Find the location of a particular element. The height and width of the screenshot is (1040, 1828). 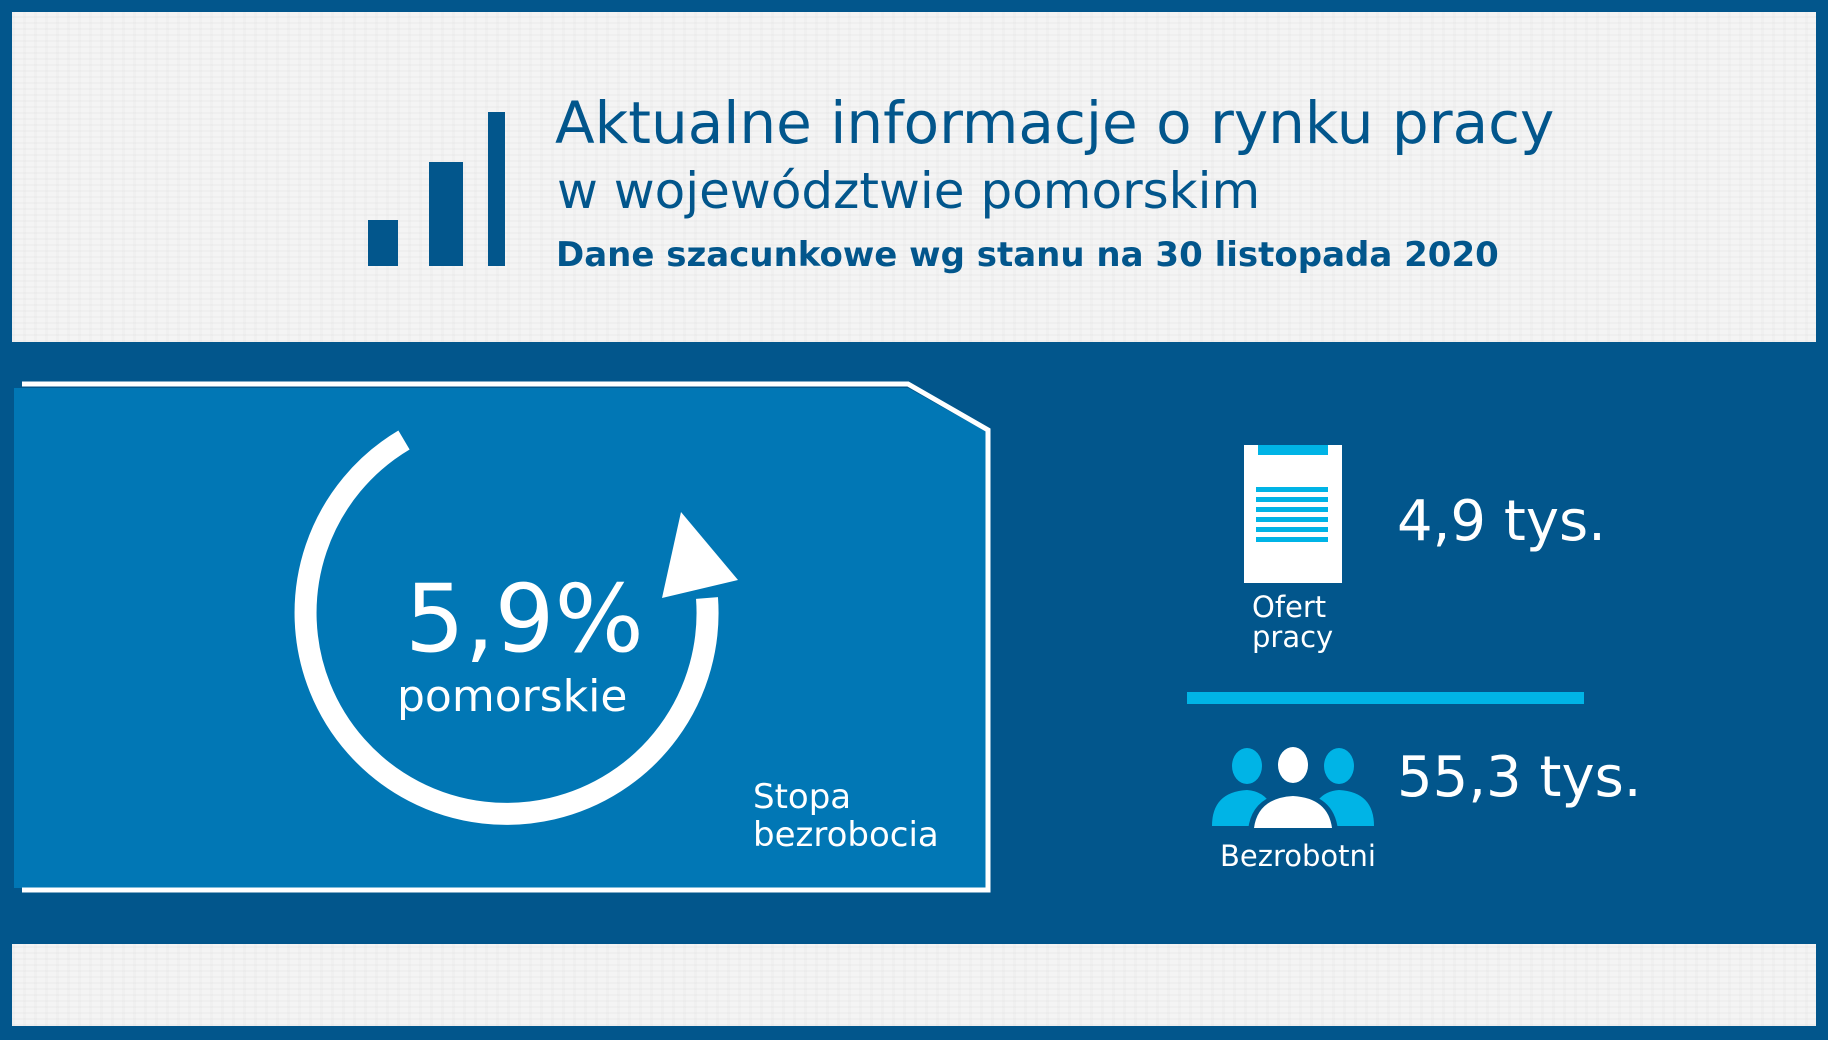

job-offers-value: 4,9 tys. is located at coordinates (1501, 521).